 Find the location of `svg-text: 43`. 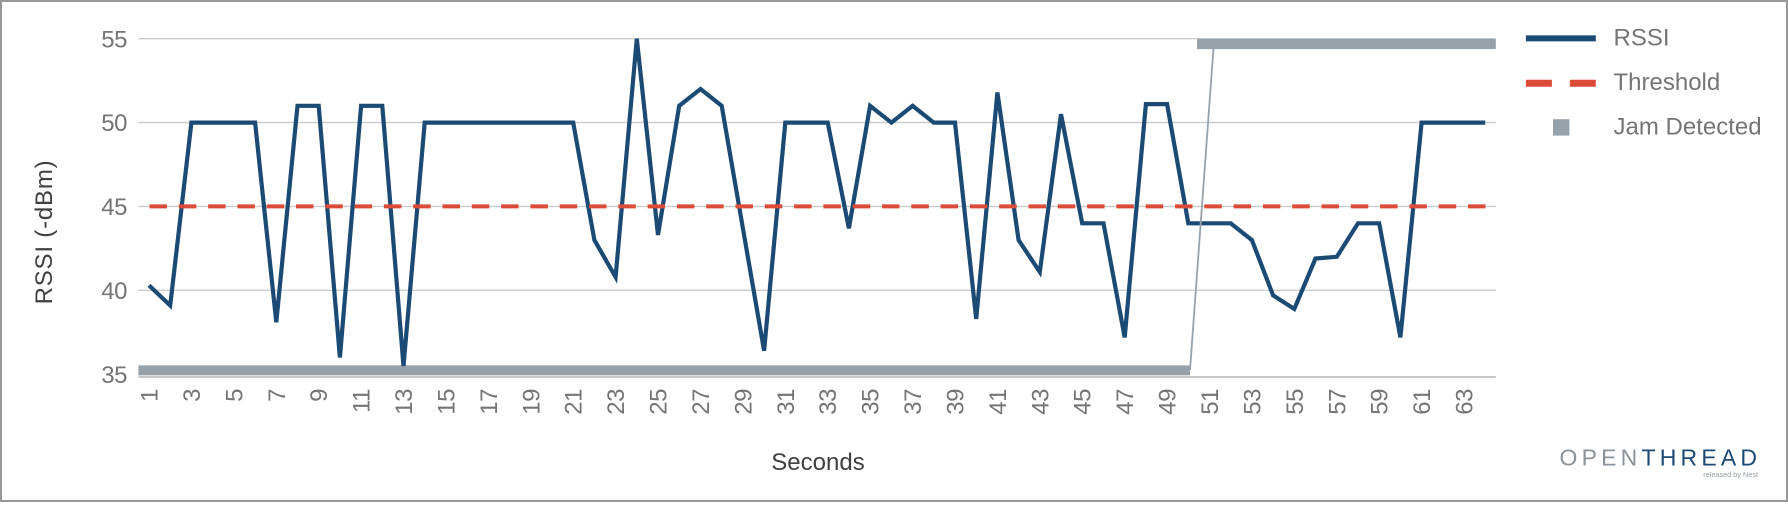

svg-text: 43 is located at coordinates (1040, 402).